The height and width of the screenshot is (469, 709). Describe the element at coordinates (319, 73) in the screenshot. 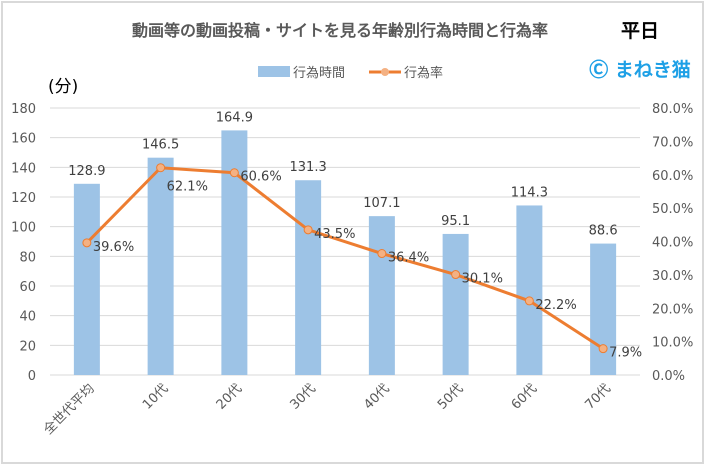

I see `legend-bar-label: 行為時間` at that location.